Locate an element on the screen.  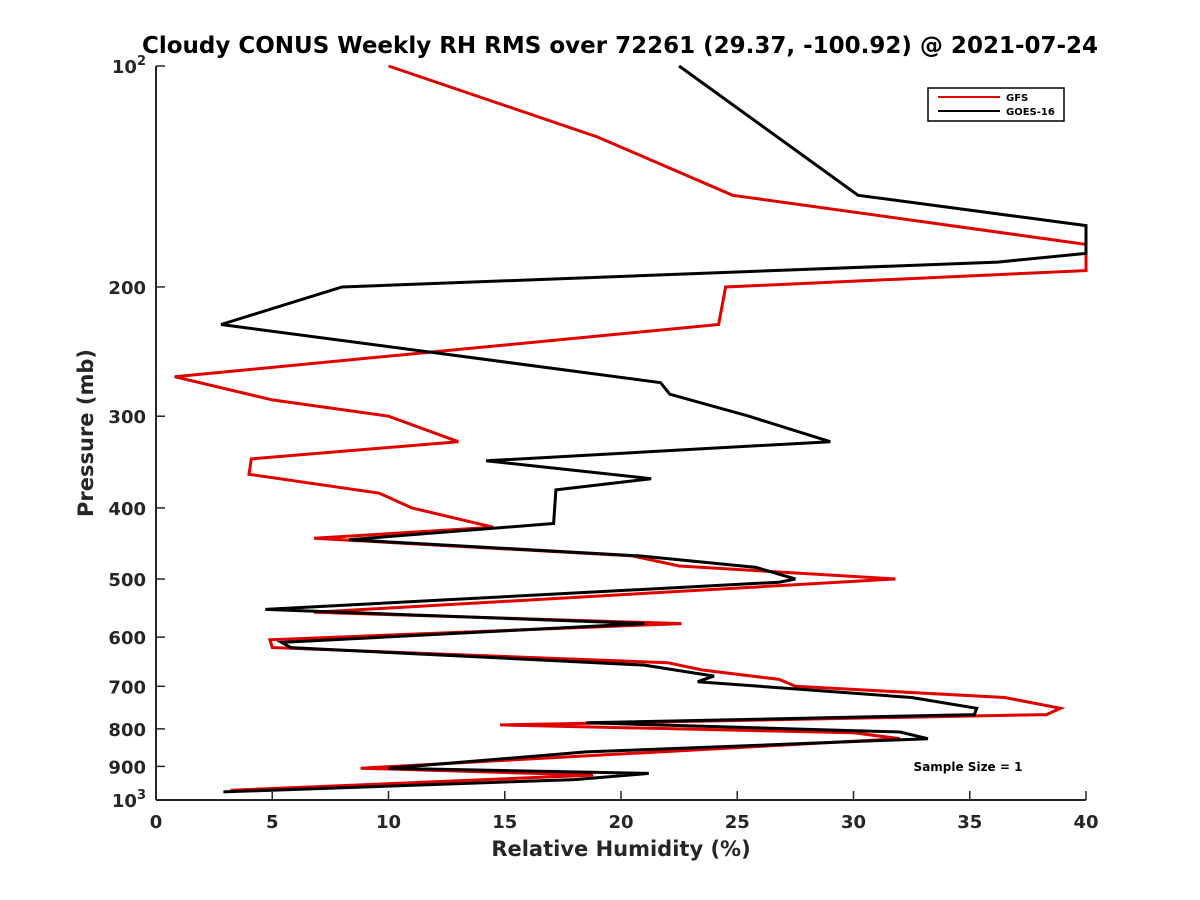
y-tick-label: 500 is located at coordinates (127, 580).